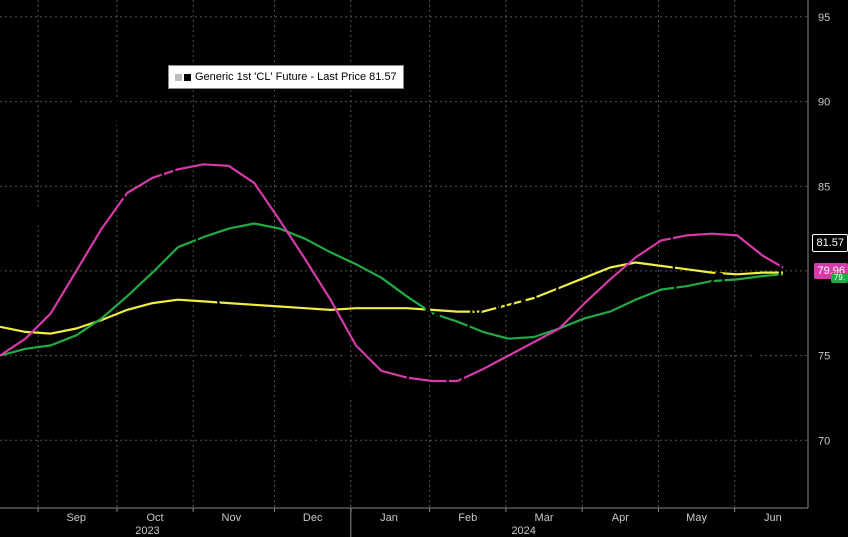 This screenshot has height=537, width=848. I want to click on x-tick-label: Jan, so click(389, 518).